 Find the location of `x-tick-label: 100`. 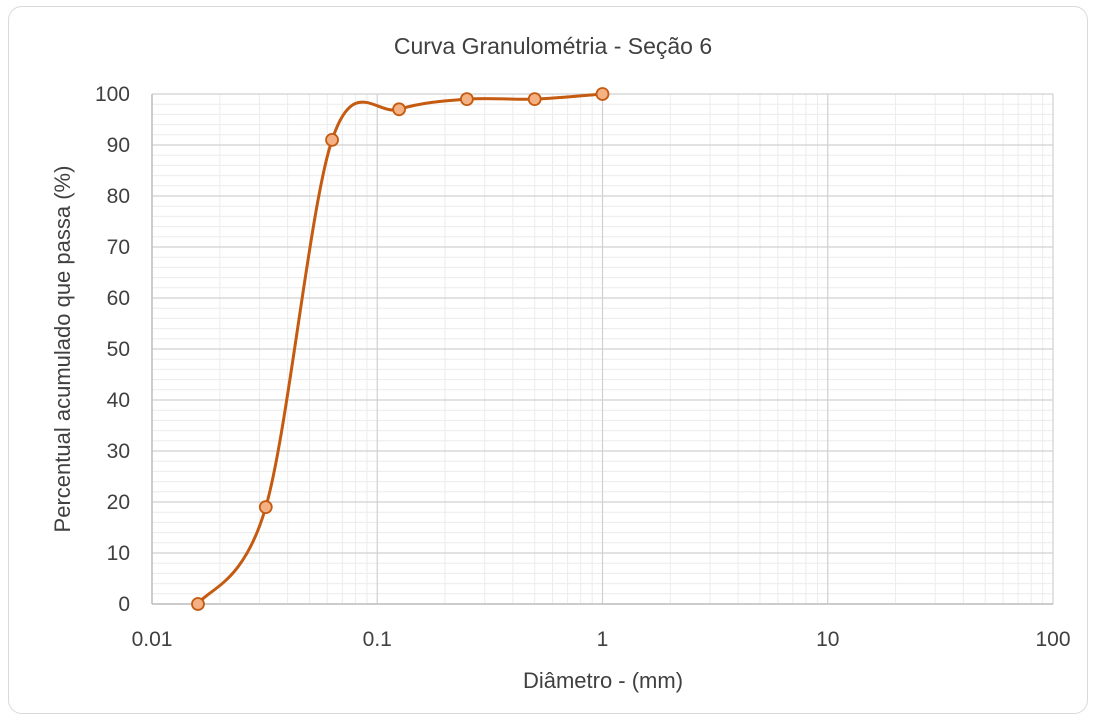

x-tick-label: 100 is located at coordinates (1052, 639).